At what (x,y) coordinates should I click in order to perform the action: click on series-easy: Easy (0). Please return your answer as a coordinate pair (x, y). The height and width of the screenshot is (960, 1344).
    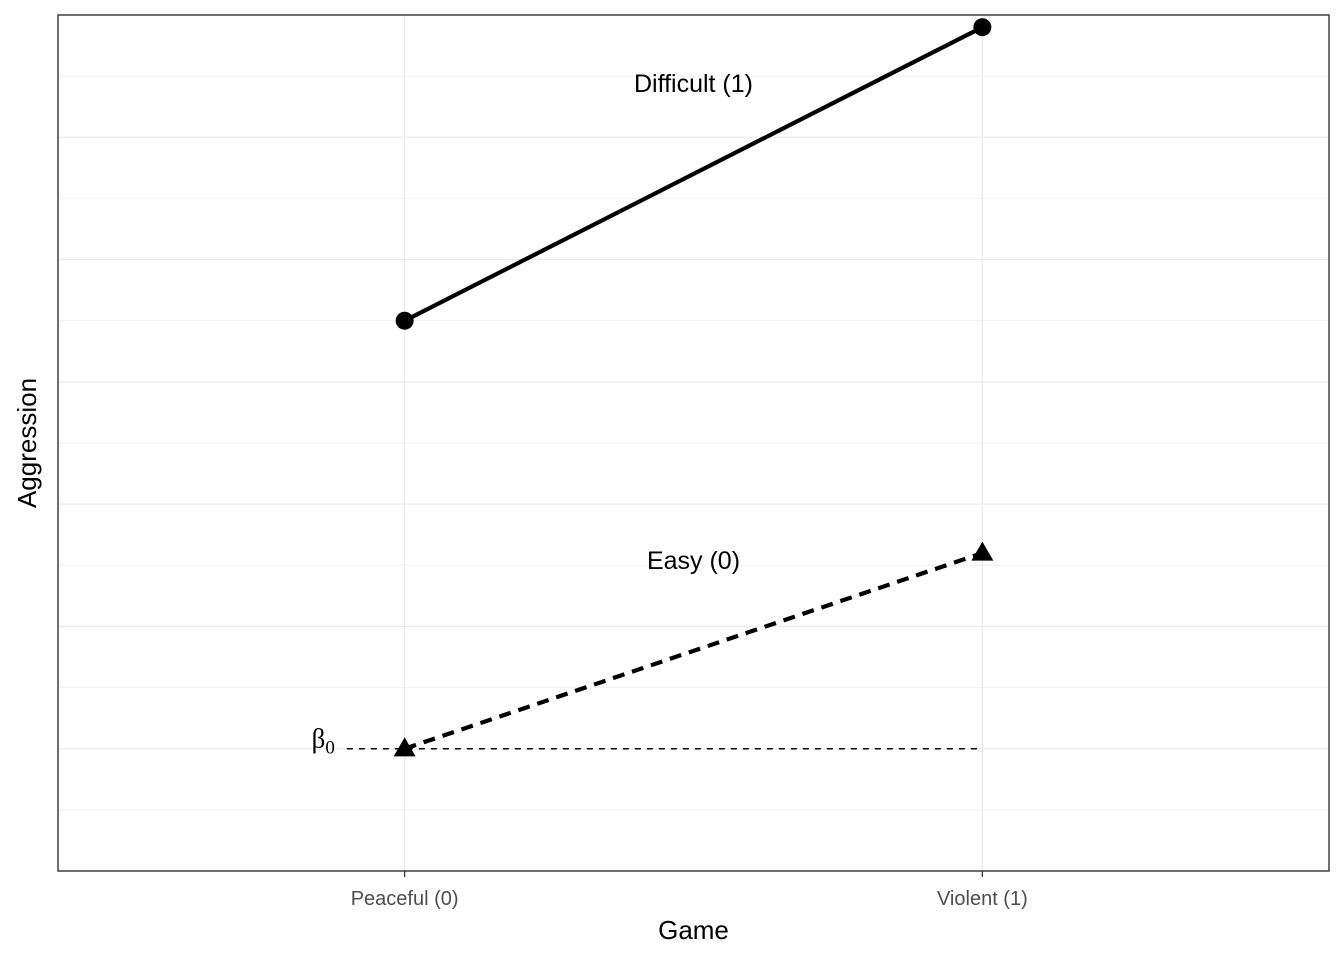
    Looking at the image, I should click on (693, 649).